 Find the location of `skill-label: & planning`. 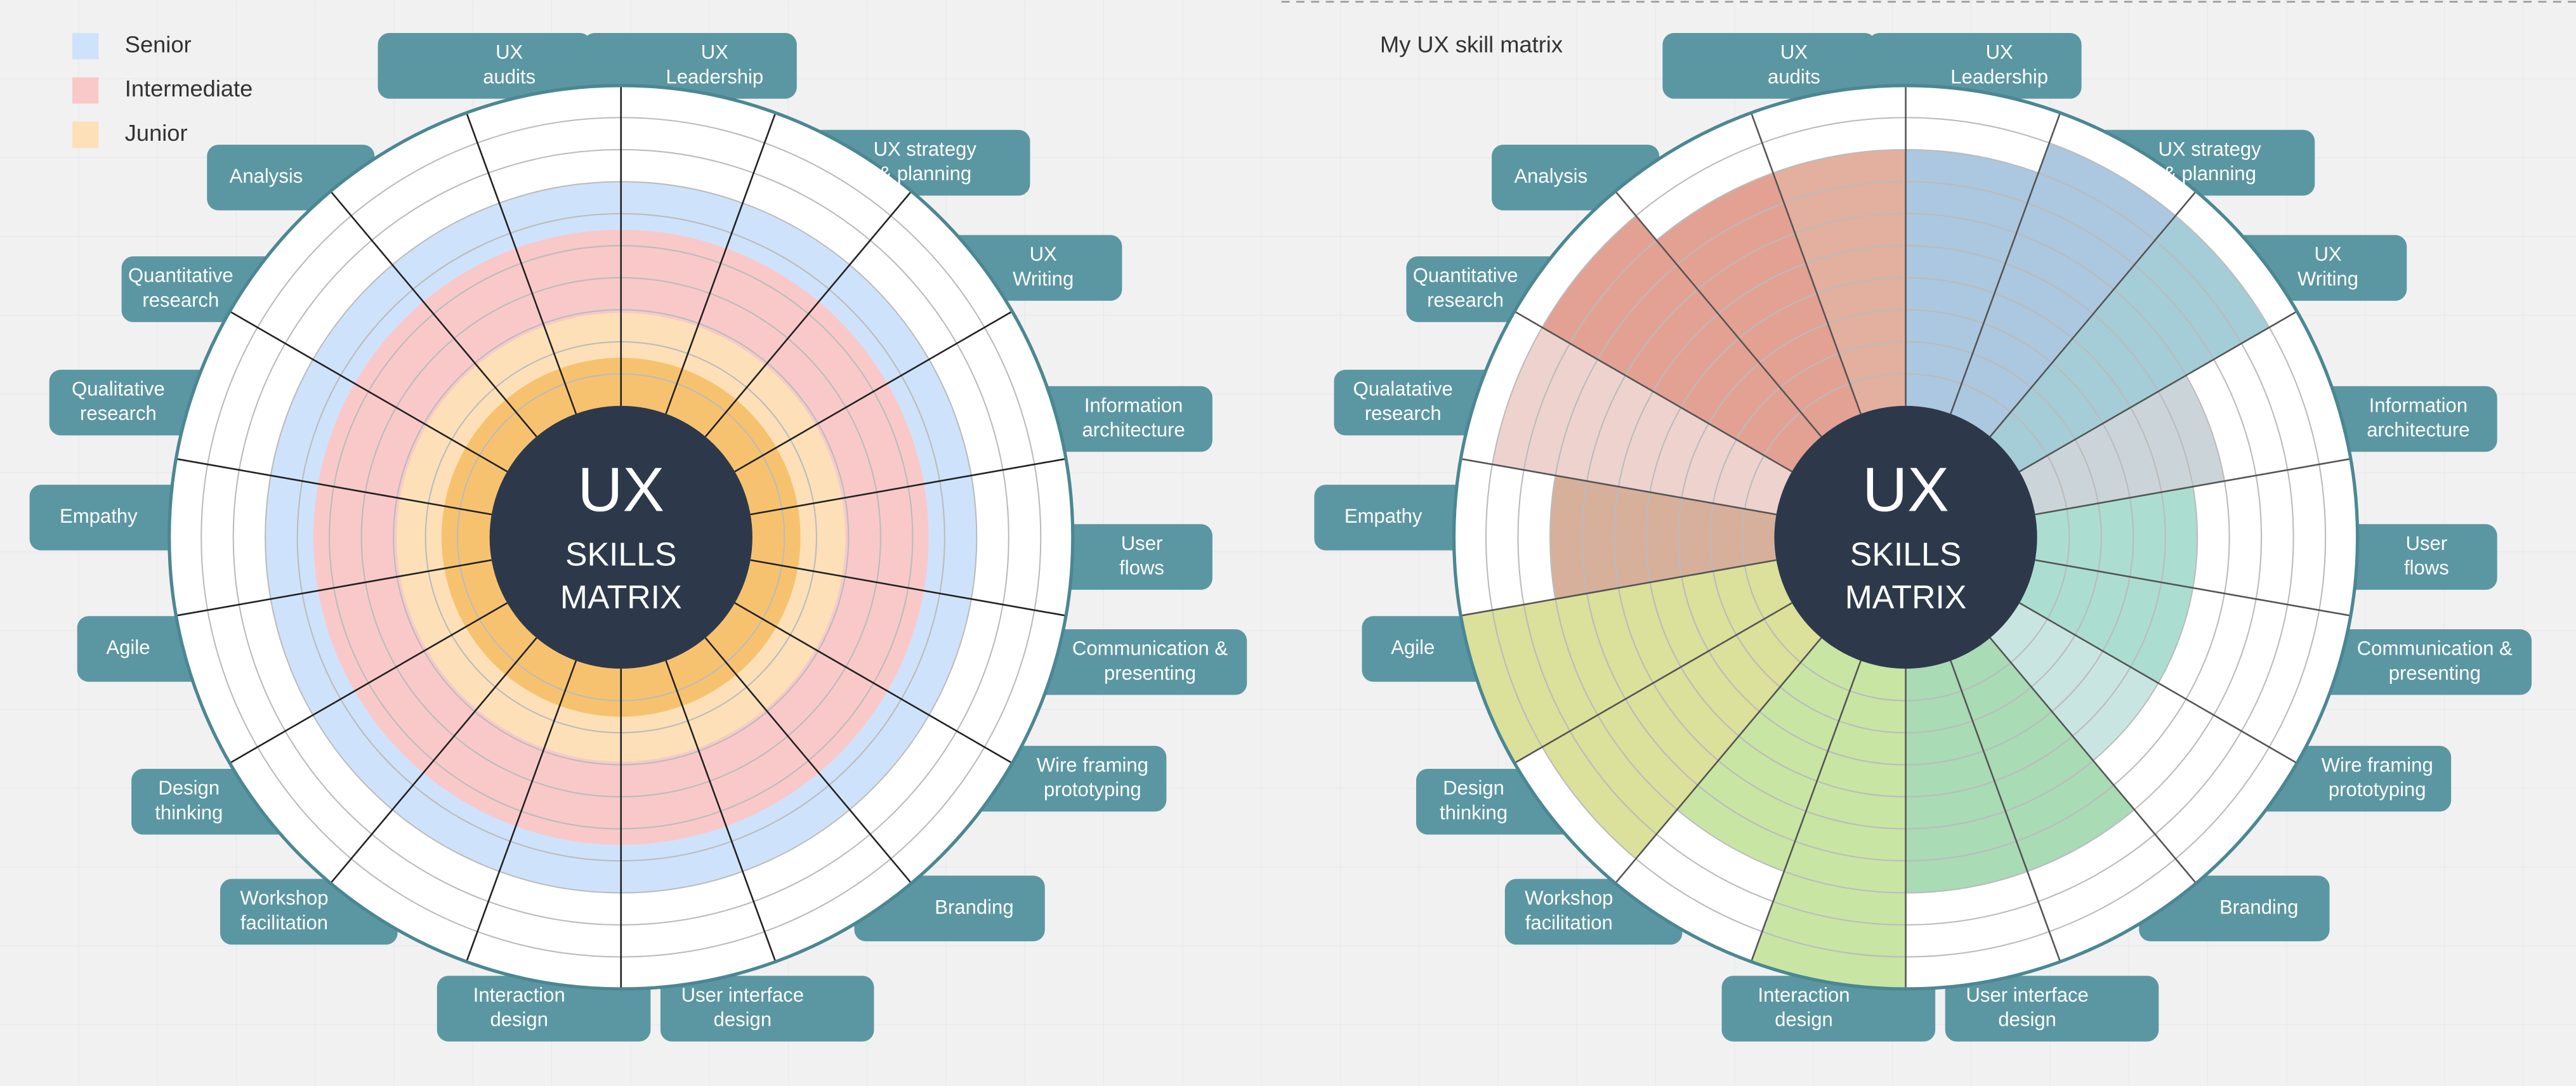

skill-label: & planning is located at coordinates (924, 173).